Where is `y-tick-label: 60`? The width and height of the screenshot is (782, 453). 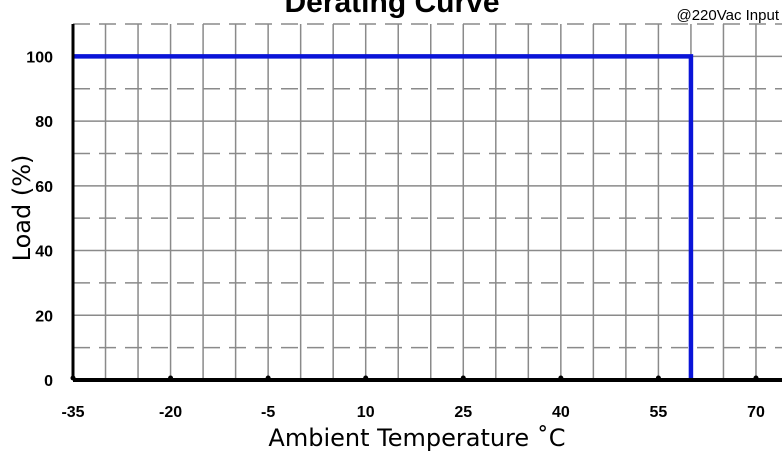
y-tick-label: 60 is located at coordinates (44, 187).